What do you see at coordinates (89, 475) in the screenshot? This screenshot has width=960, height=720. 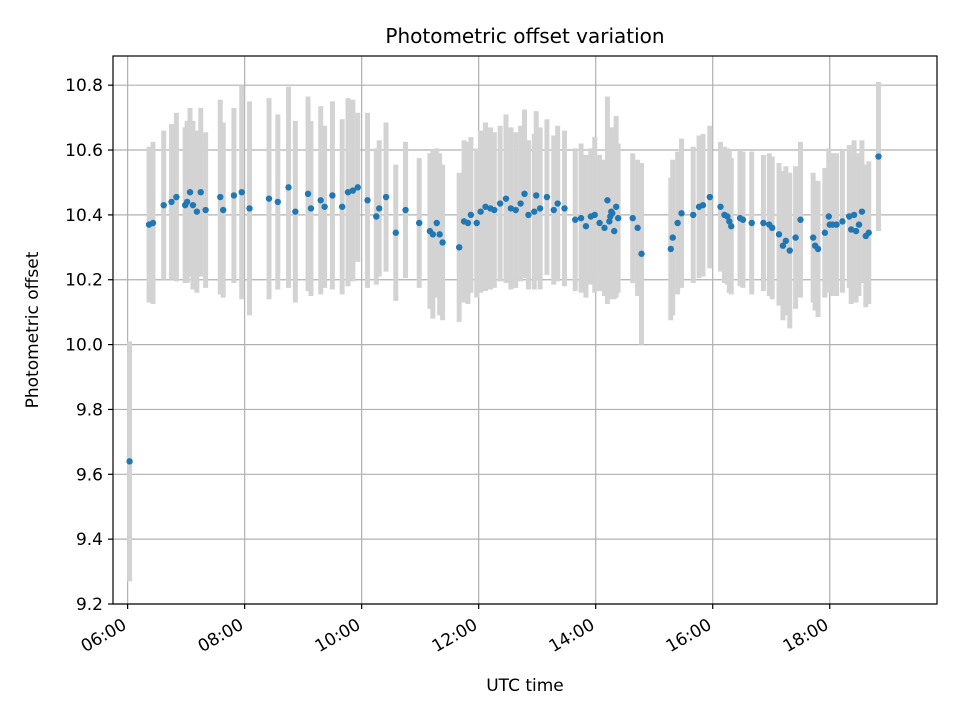 I see `y-tick-label: 9.6` at bounding box center [89, 475].